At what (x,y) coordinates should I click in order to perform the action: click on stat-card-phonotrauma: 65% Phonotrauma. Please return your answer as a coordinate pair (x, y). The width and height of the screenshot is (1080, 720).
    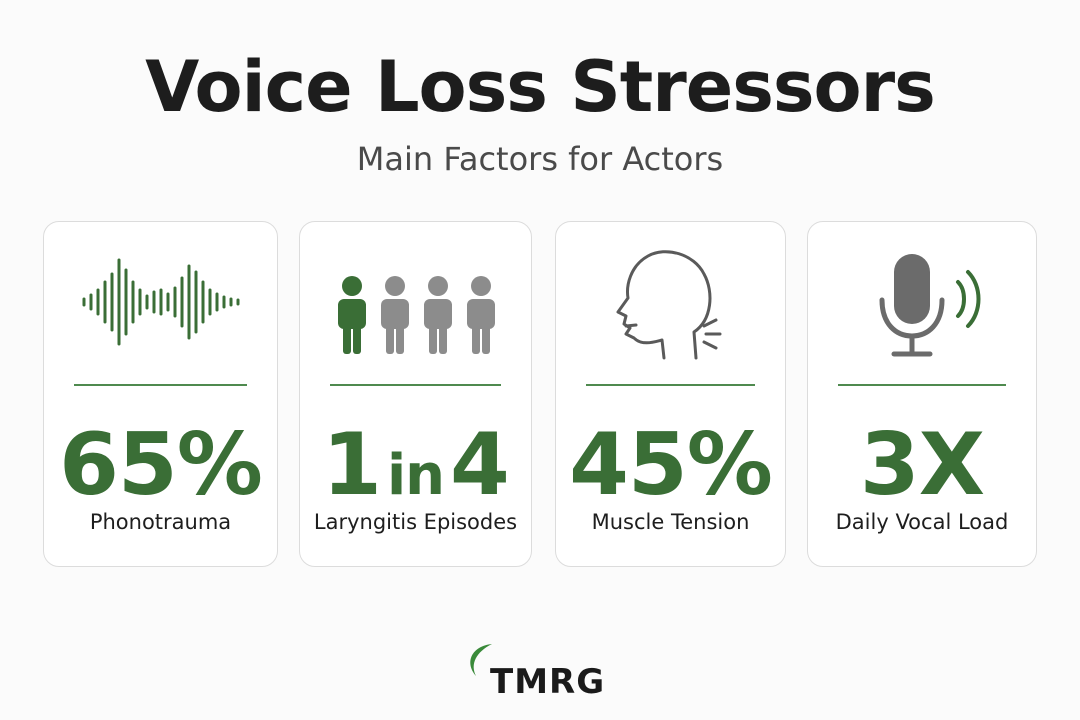
    Looking at the image, I should click on (160, 394).